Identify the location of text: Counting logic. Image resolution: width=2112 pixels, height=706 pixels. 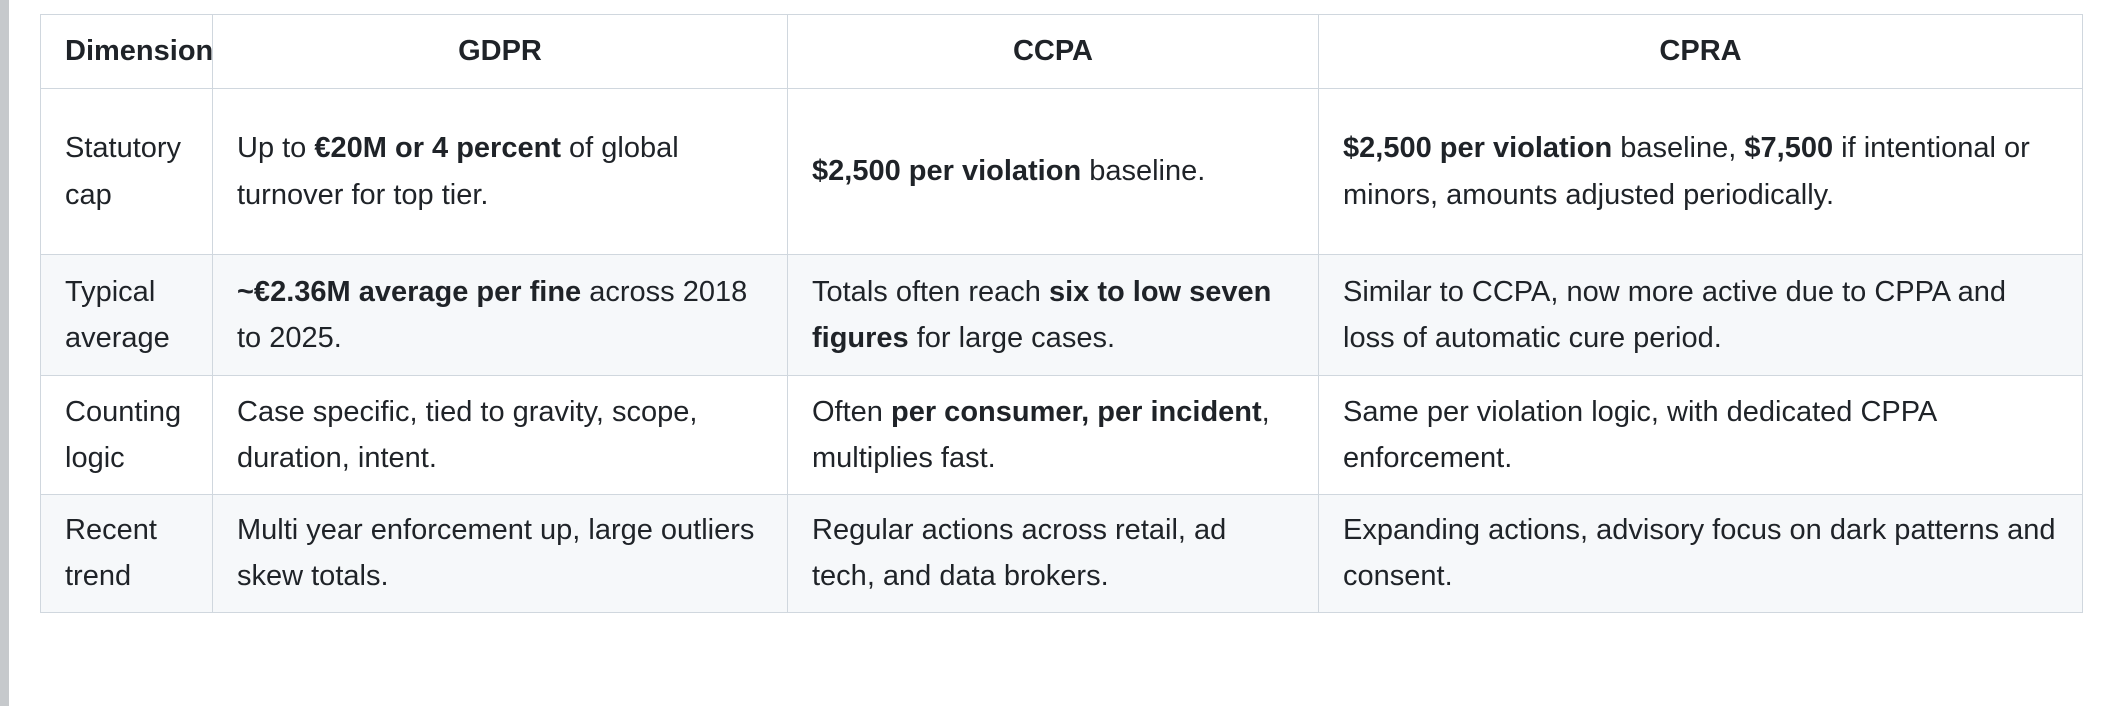
(123, 434).